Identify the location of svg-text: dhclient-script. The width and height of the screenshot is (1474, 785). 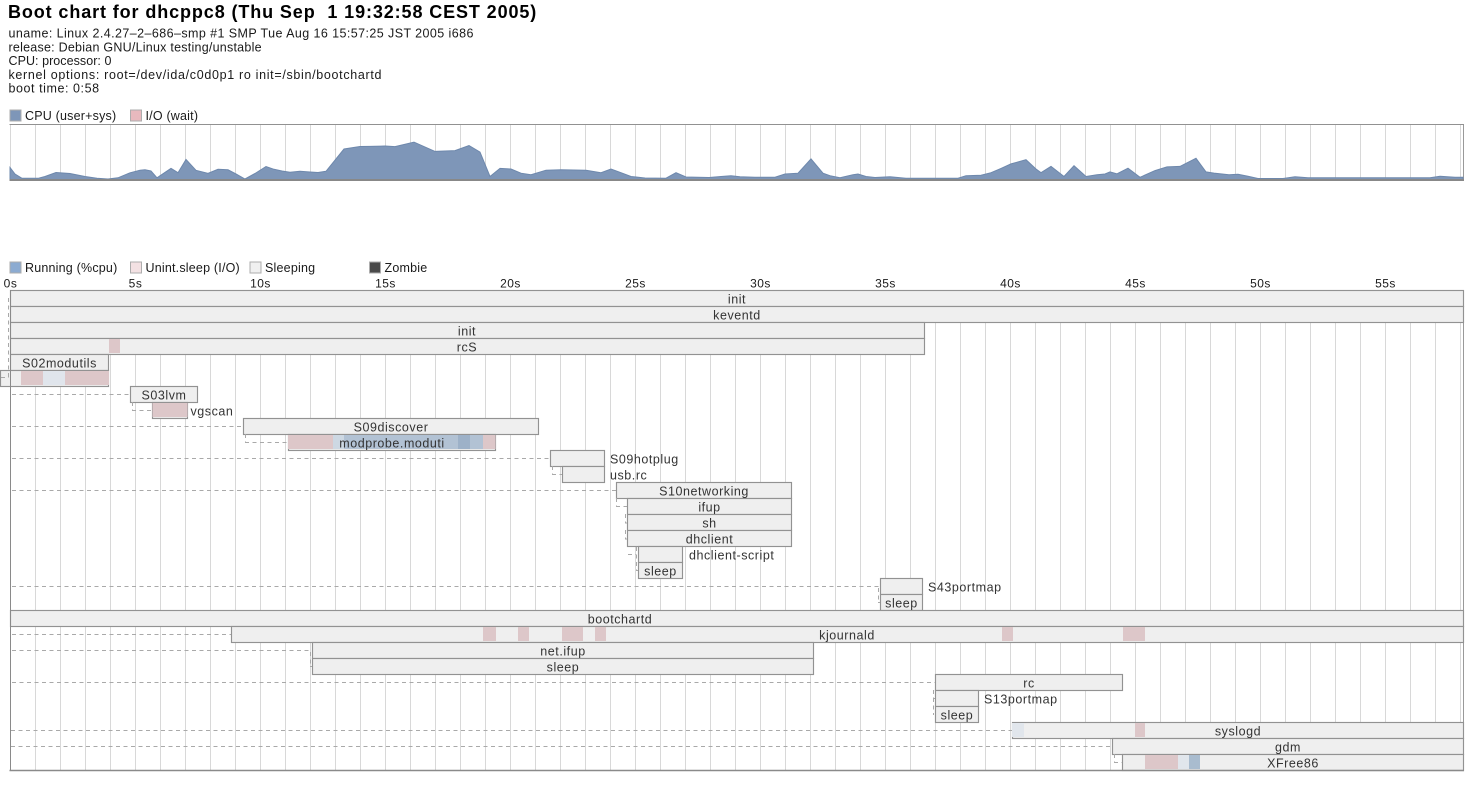
(731, 555).